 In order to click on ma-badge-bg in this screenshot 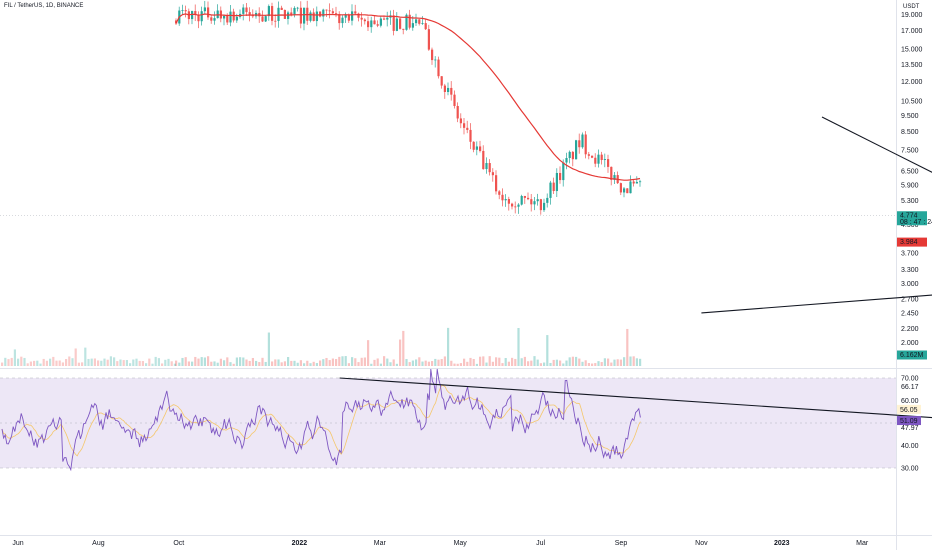, I will do `click(912, 242)`.